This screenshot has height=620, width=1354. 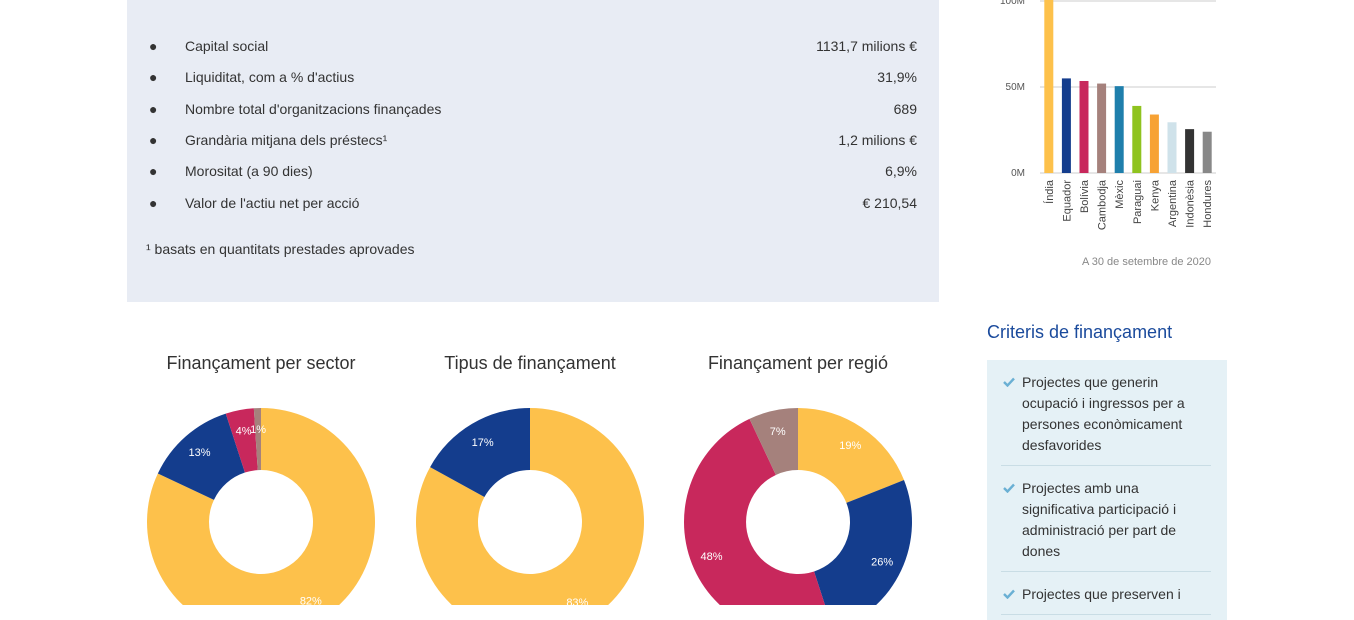 I want to click on x-tick-label: Índia, so click(x=1049, y=191).